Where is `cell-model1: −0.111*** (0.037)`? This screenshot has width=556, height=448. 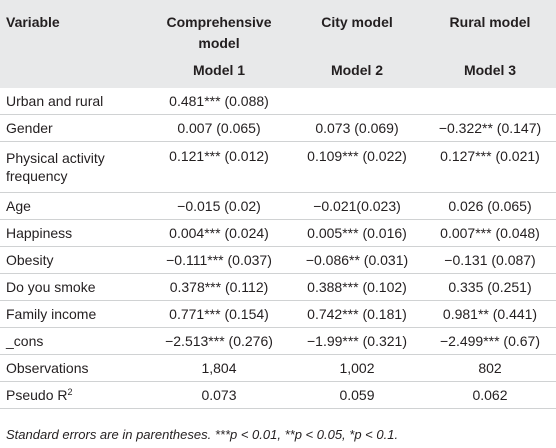
cell-model1: −0.111*** (0.037) is located at coordinates (219, 260).